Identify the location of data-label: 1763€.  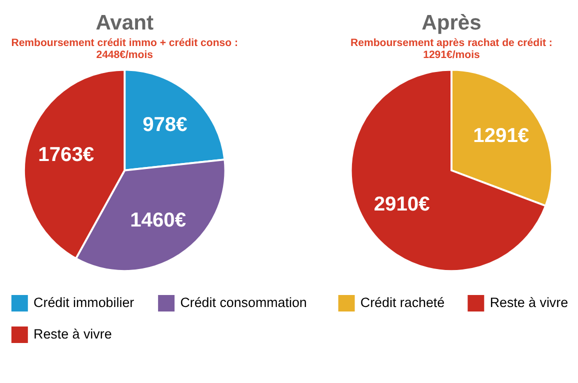
(66, 155).